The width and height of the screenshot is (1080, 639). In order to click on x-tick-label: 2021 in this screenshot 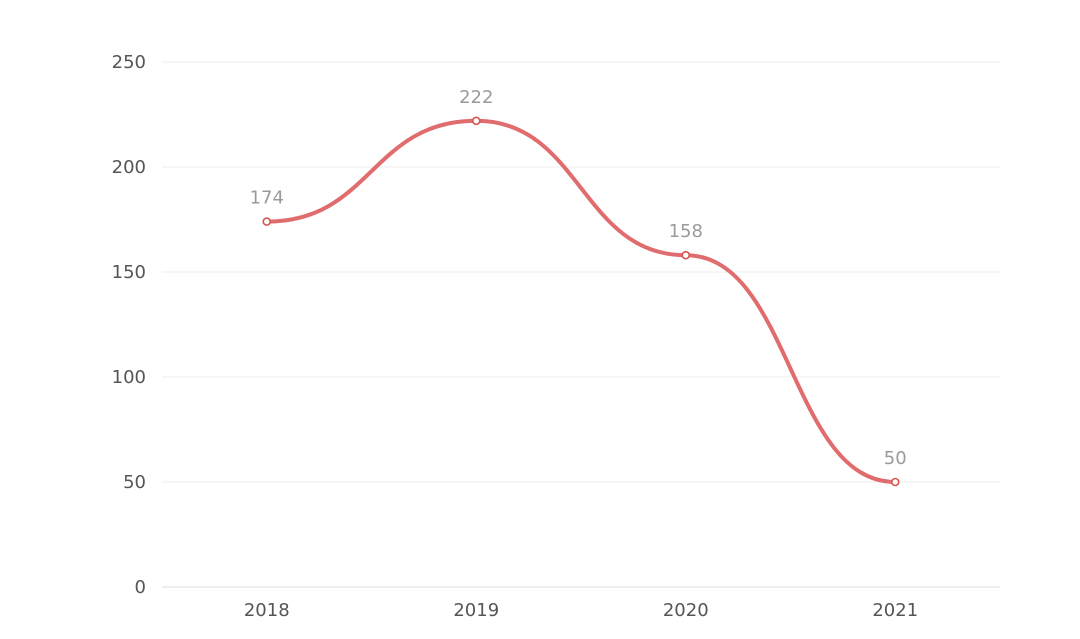, I will do `click(895, 610)`.